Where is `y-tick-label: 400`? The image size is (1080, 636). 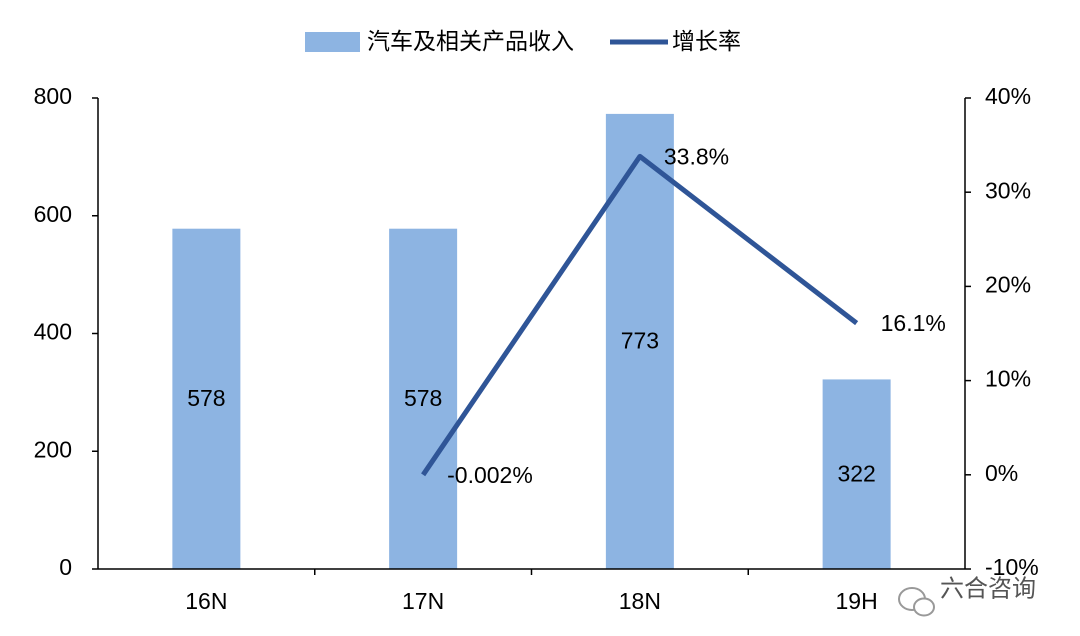
y-tick-label: 400 is located at coordinates (53, 332).